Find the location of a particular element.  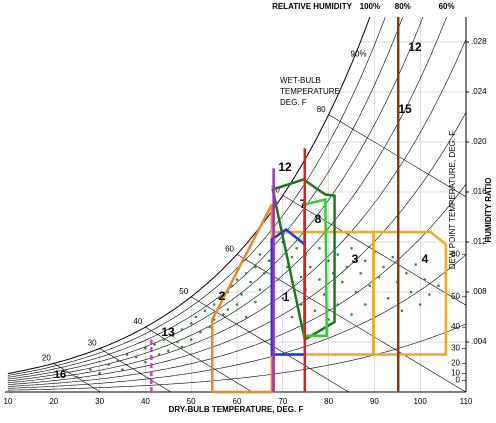

rh-curve is located at coordinates (236, 357).